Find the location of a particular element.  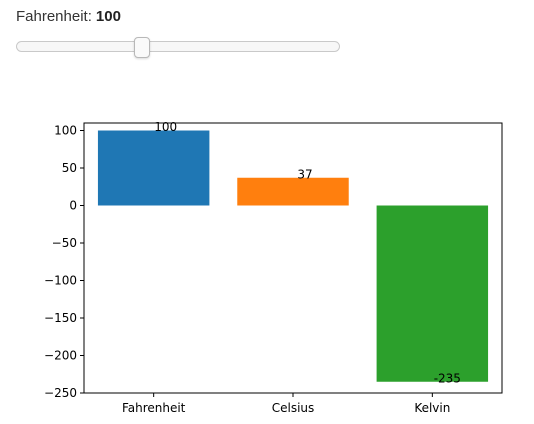

y-tick-label: 0 is located at coordinates (73, 206).